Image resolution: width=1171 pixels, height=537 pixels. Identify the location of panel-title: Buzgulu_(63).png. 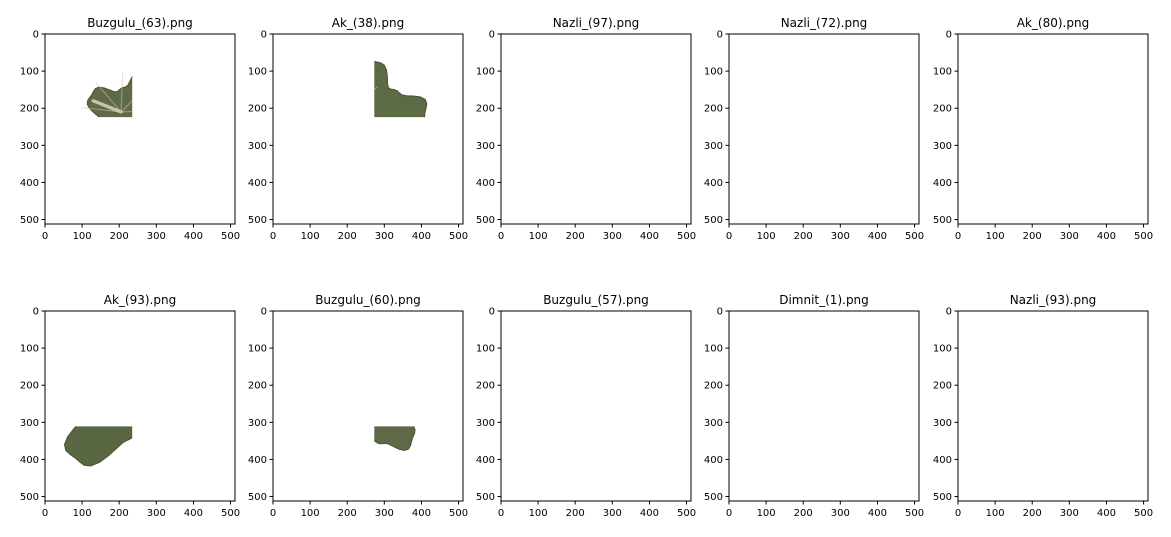
(140, 23).